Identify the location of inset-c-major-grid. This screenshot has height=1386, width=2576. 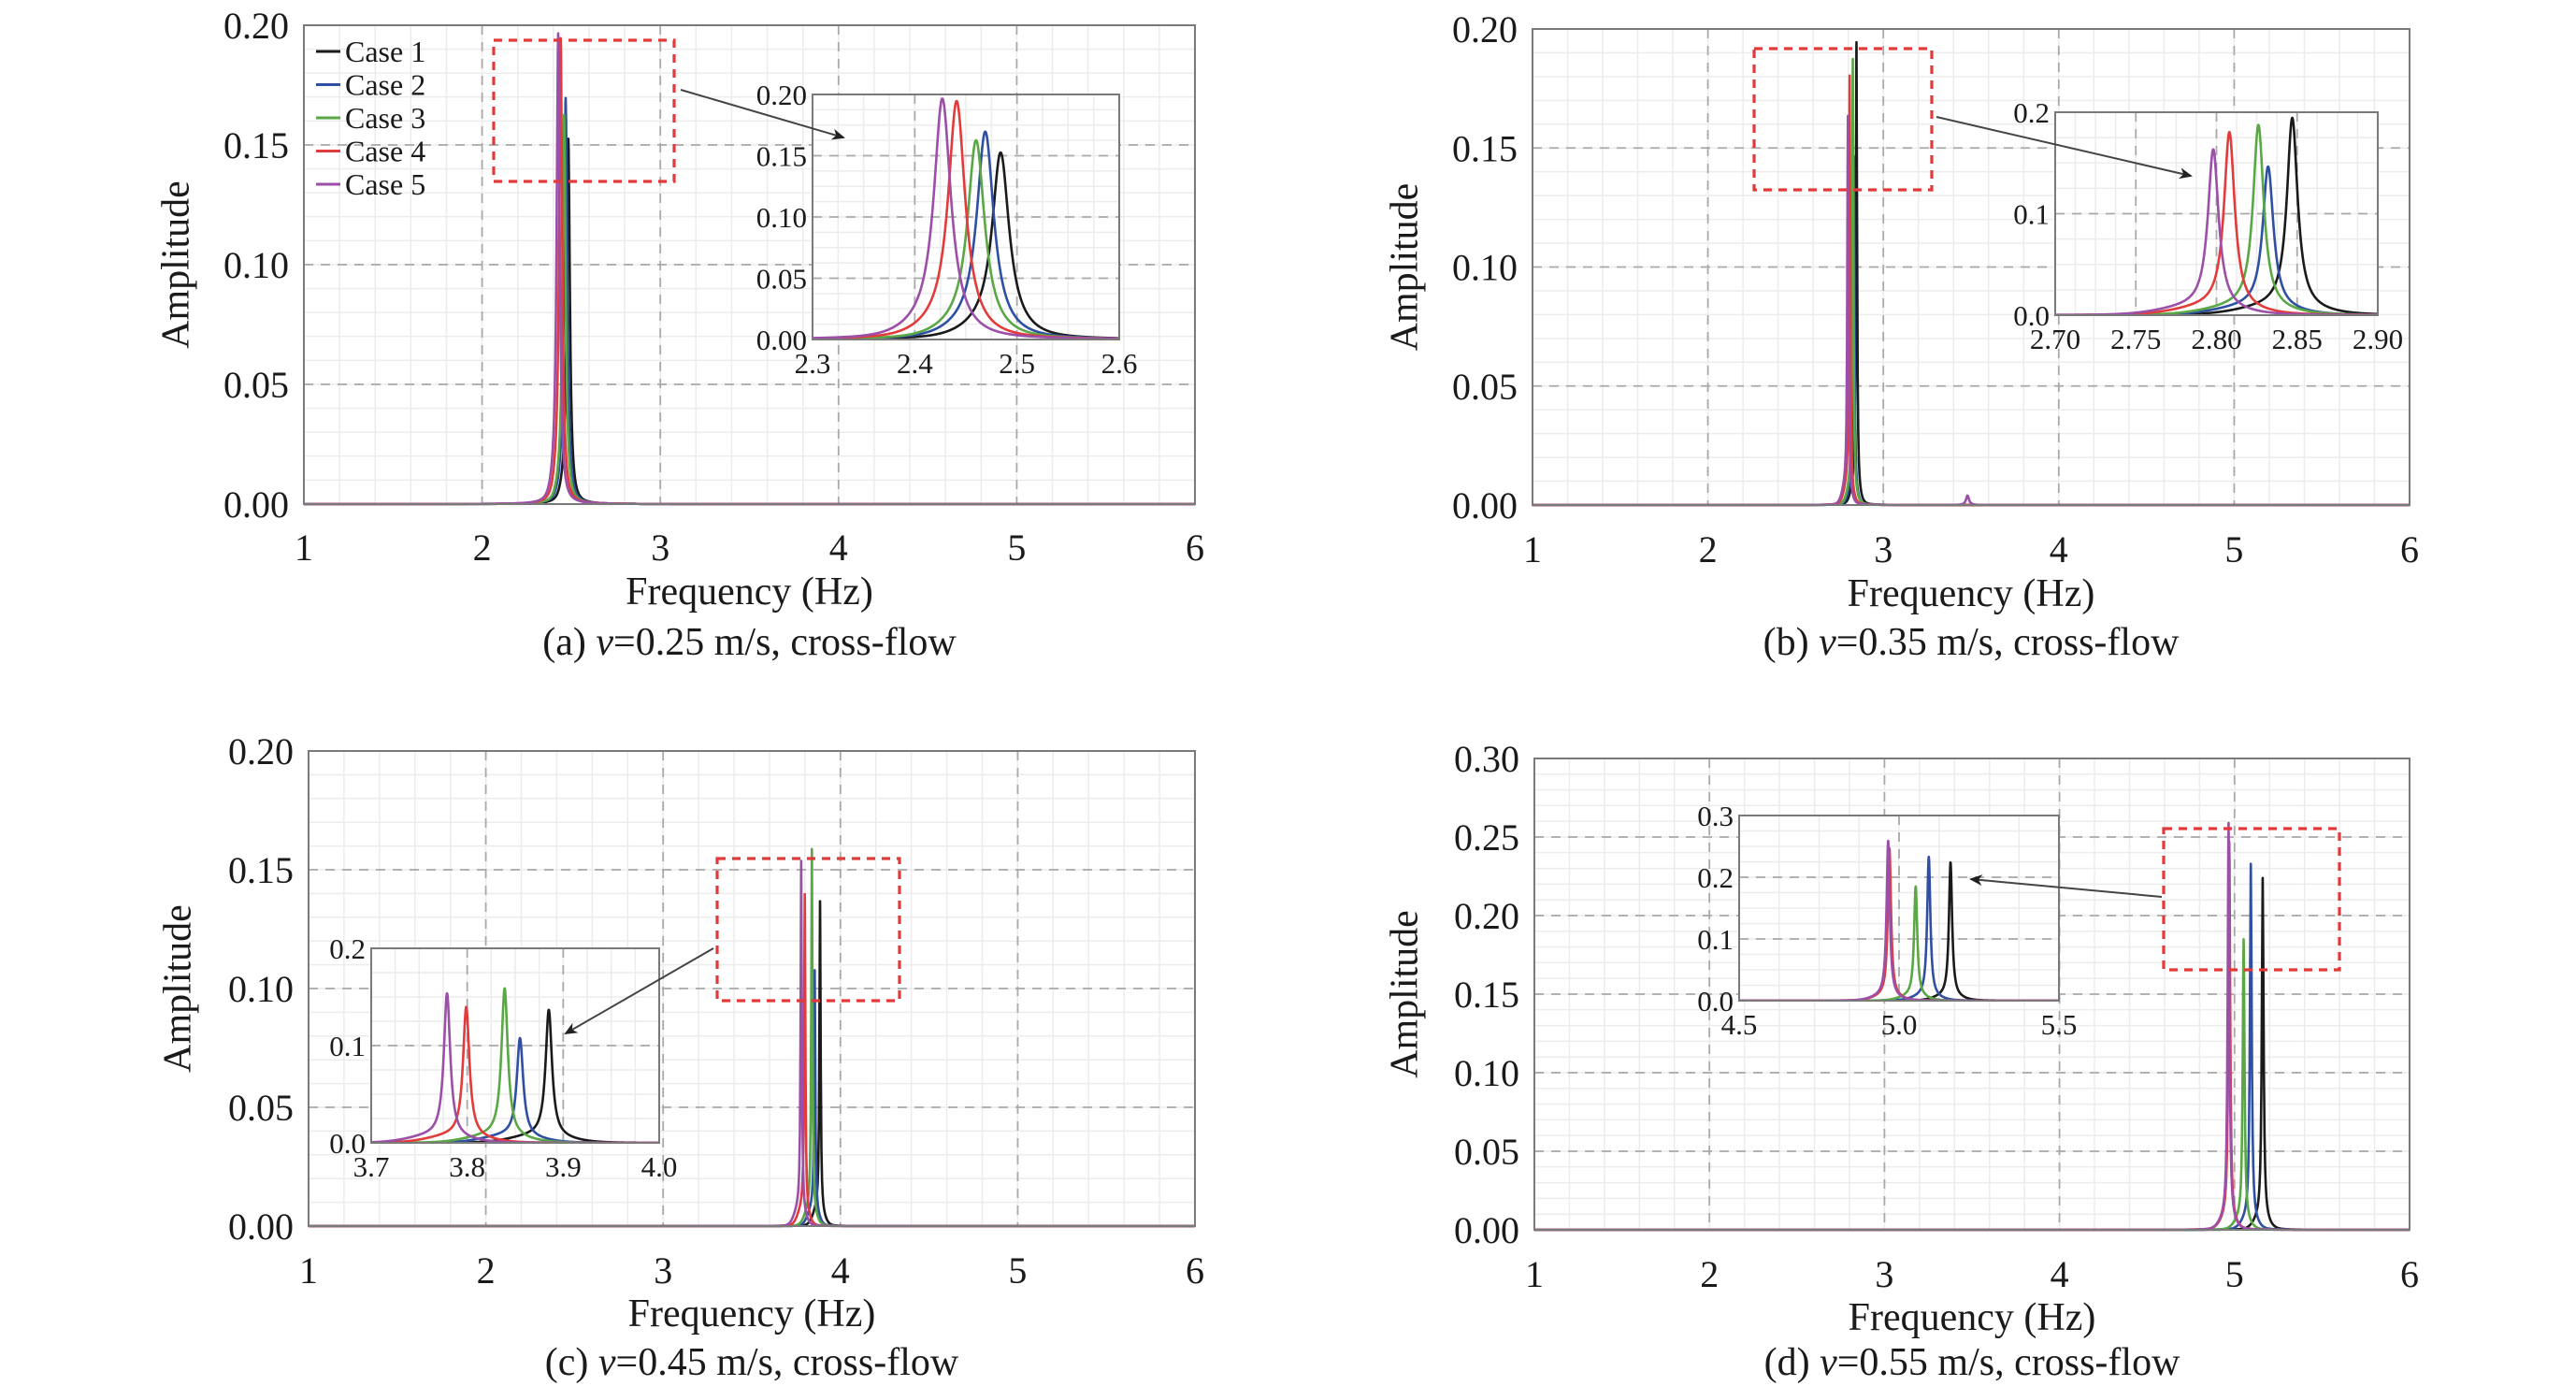
(515, 1046).